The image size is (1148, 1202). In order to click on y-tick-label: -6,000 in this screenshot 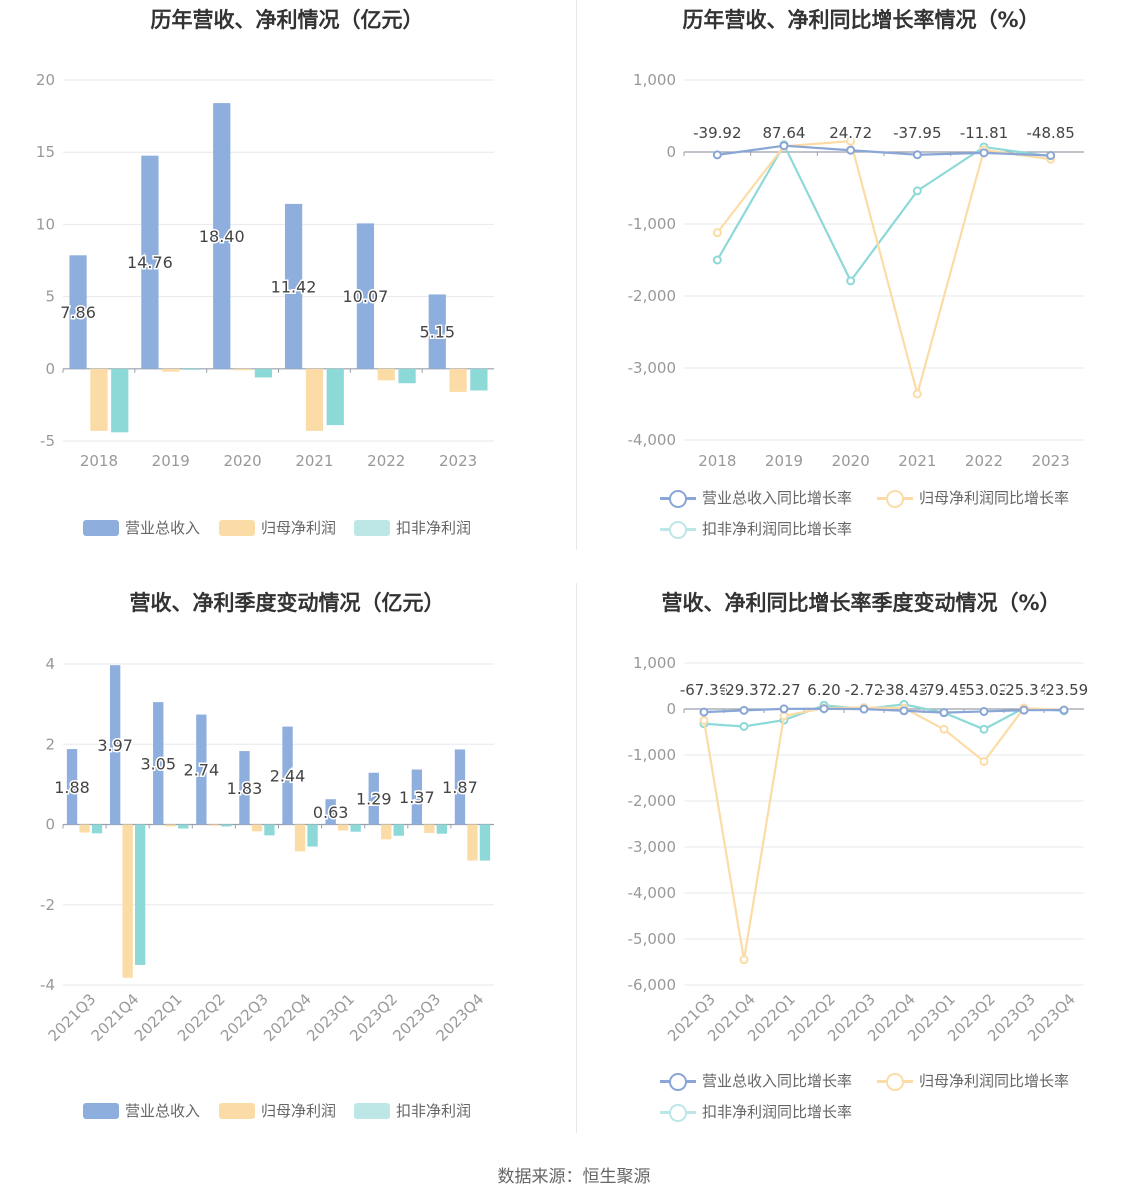, I will do `click(652, 985)`.